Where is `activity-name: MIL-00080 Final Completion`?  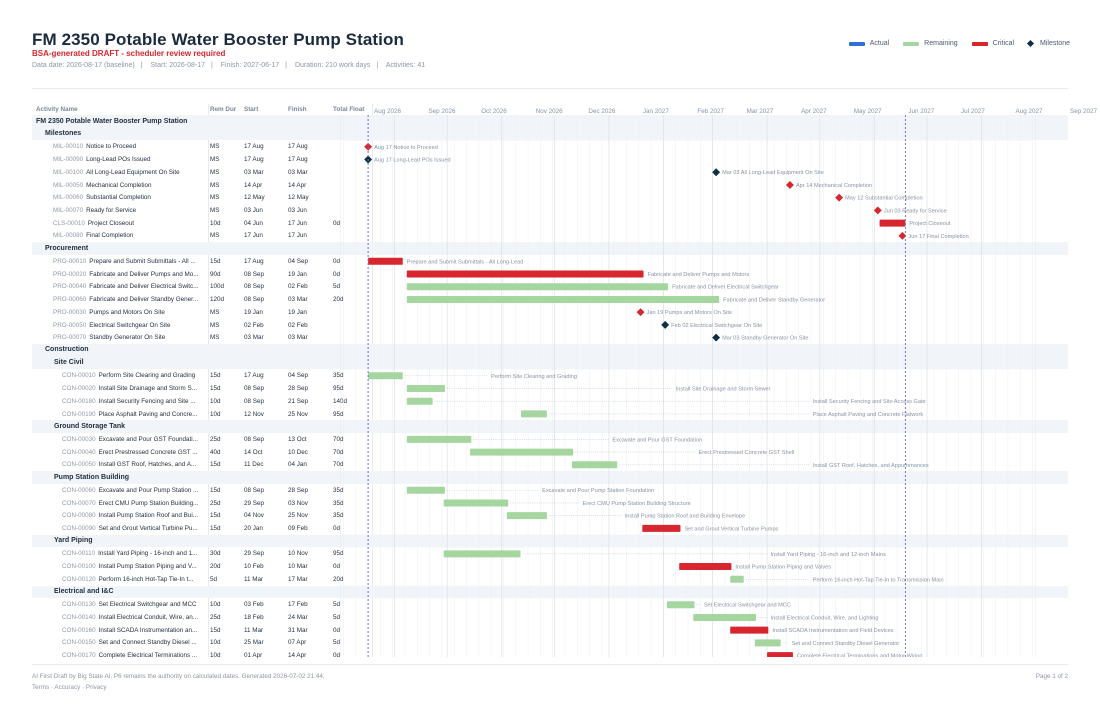 activity-name: MIL-00080 Final Completion is located at coordinates (129, 235).